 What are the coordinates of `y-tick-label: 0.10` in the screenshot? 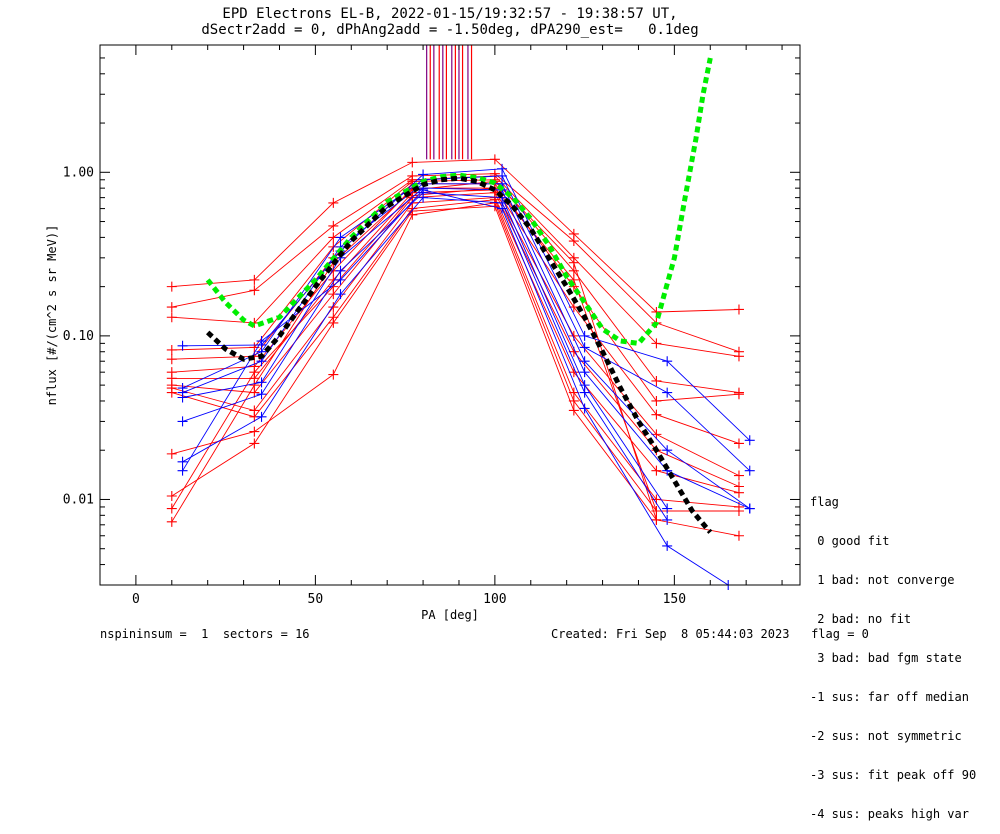 It's located at (78, 336).